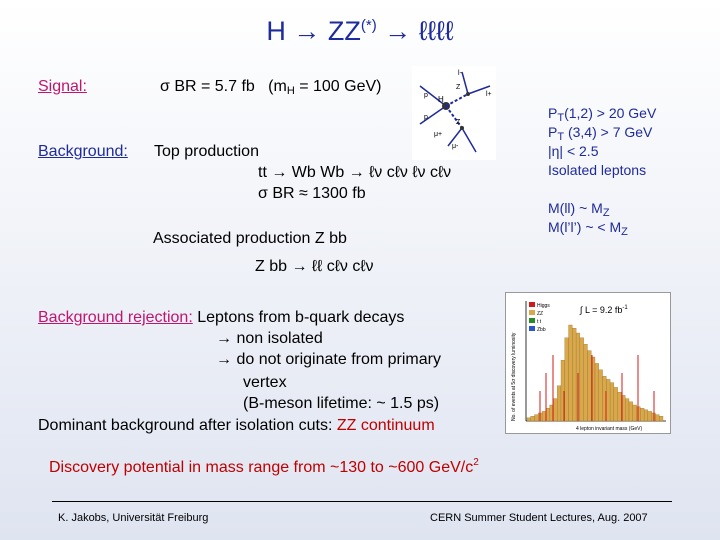  I want to click on rejection-line-5: (B-meson lifetime: ~ 1.5 ps), so click(341, 403).